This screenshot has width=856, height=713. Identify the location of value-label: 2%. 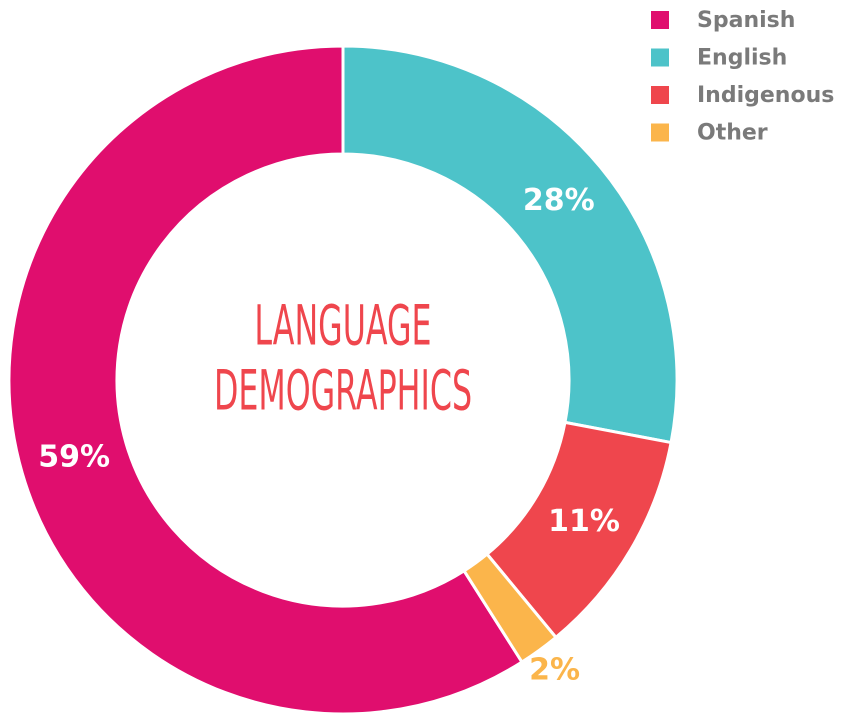
(554, 670).